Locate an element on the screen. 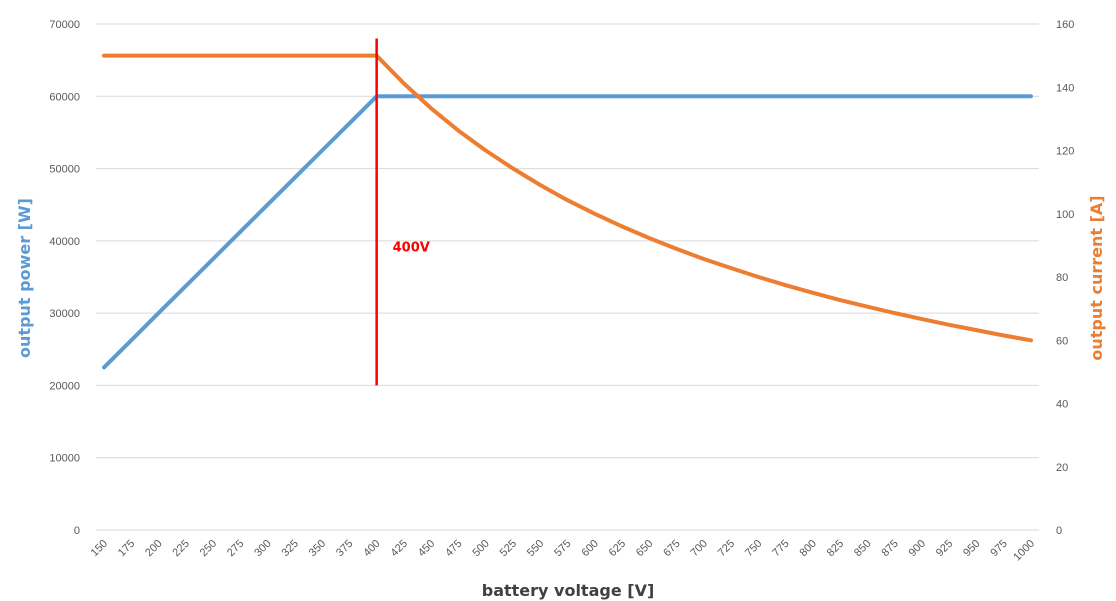  marker-label: 400V is located at coordinates (411, 248).